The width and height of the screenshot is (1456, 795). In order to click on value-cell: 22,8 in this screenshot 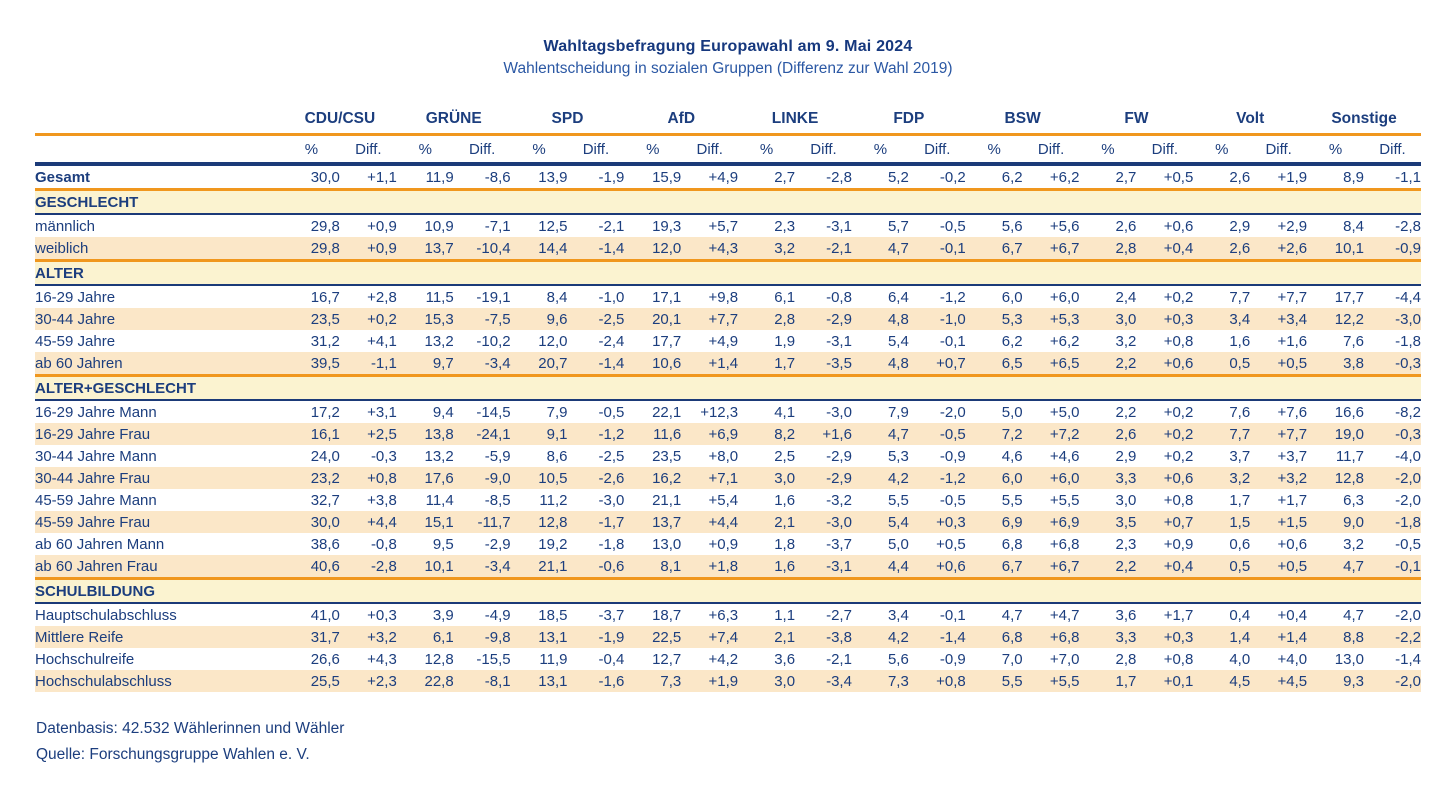, I will do `click(425, 681)`.